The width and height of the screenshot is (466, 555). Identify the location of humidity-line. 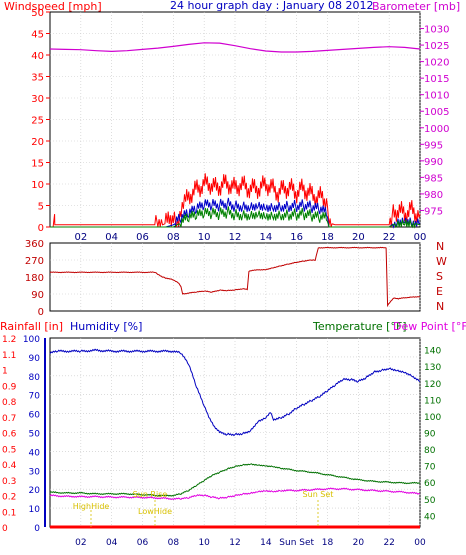
(235, 392).